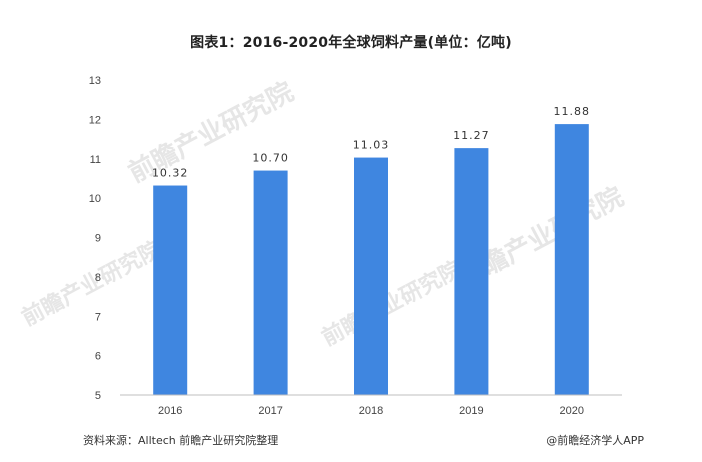 The height and width of the screenshot is (462, 702). Describe the element at coordinates (95, 81) in the screenshot. I see `y-tick-label: 13` at that location.